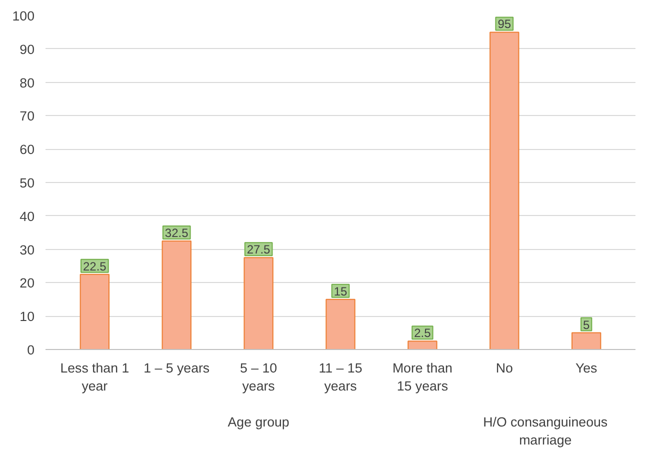  I want to click on y-tick-label: 70, so click(27, 116).